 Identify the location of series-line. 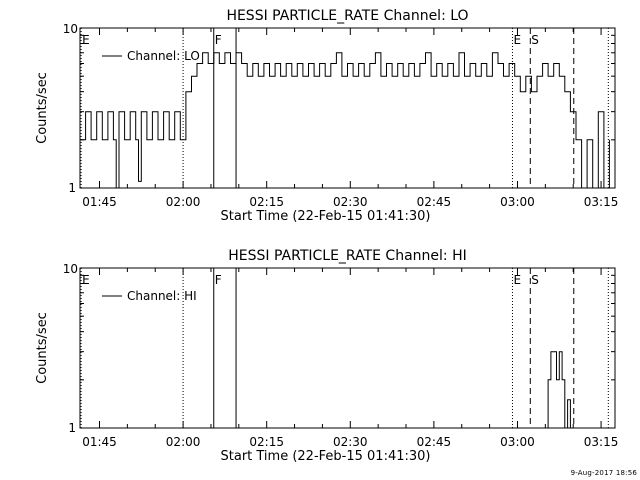
(558, 390).